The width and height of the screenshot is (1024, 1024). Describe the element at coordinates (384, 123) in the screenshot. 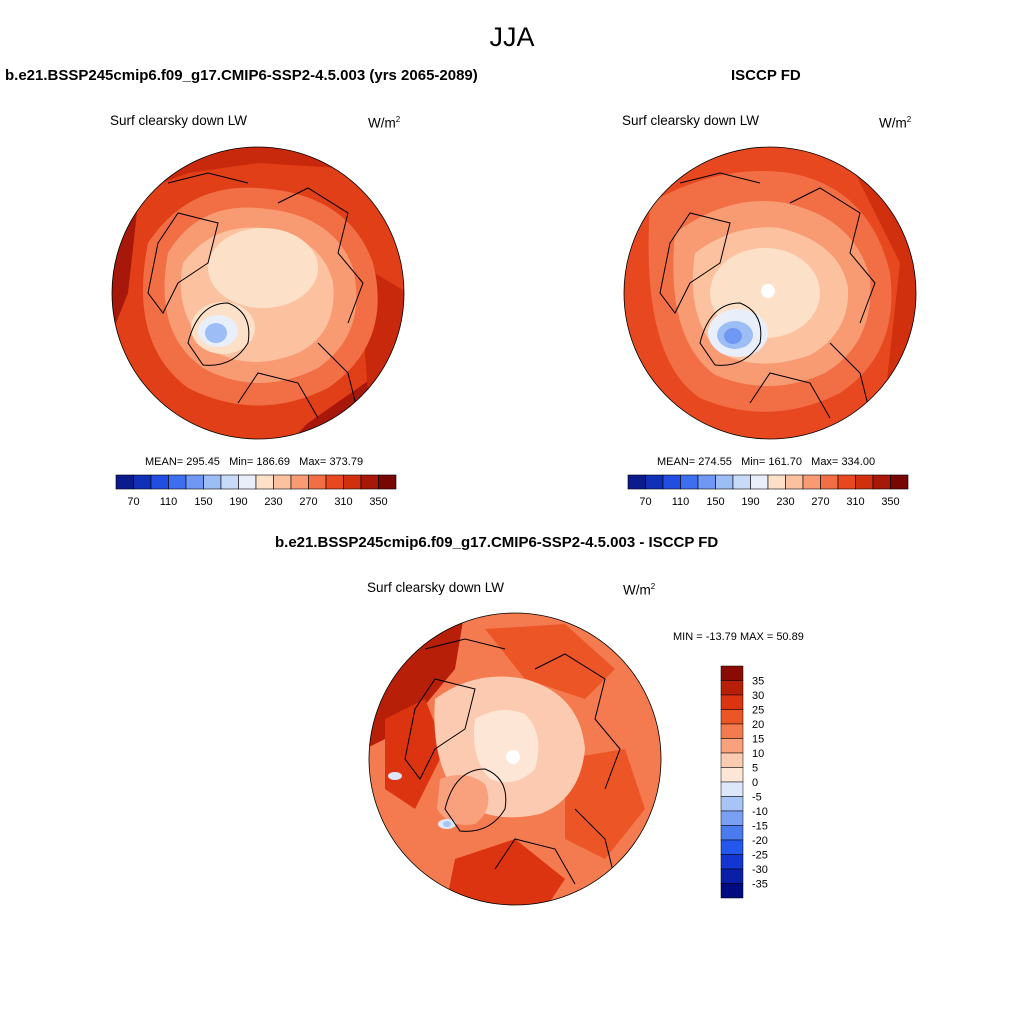

I see `model-units: W/m2` at that location.